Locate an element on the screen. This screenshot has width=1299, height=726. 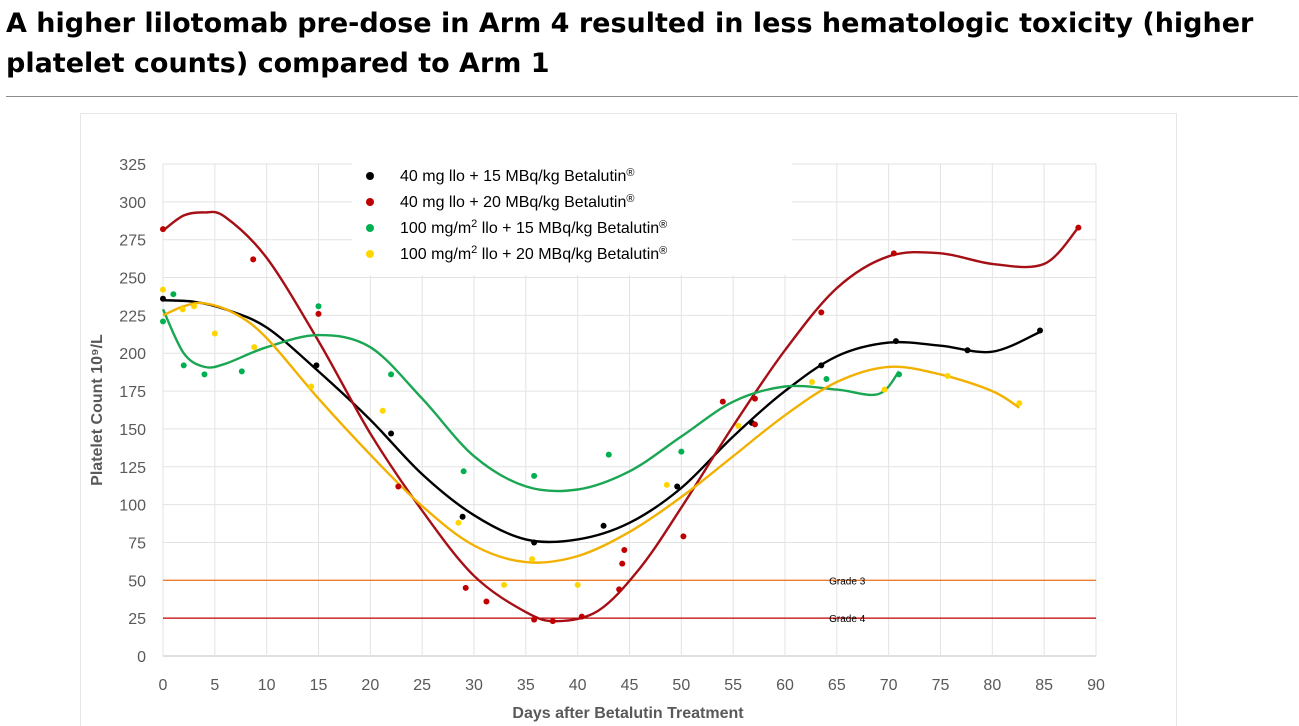
legend-background is located at coordinates (572, 217).